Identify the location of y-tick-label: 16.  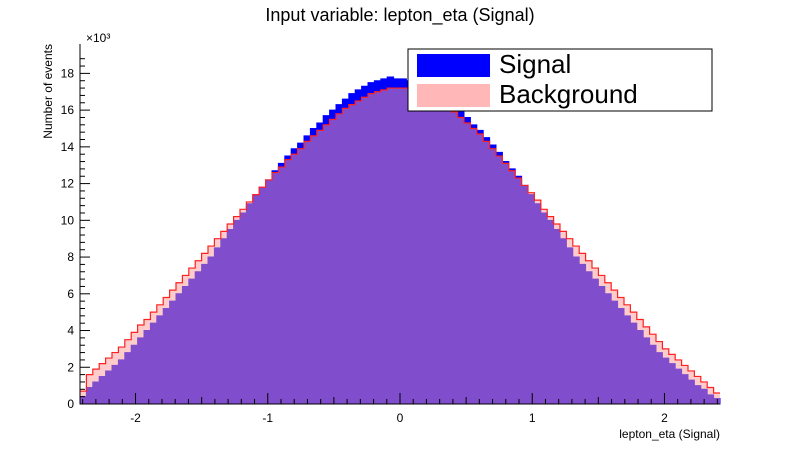
(68, 110).